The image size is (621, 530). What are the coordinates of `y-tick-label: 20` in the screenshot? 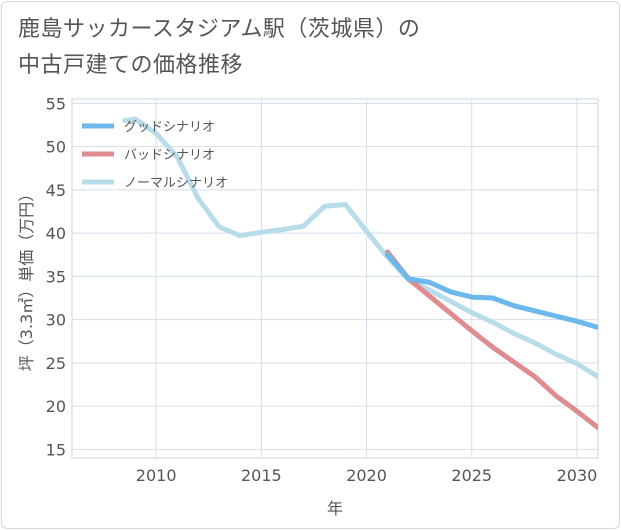 It's located at (56, 406).